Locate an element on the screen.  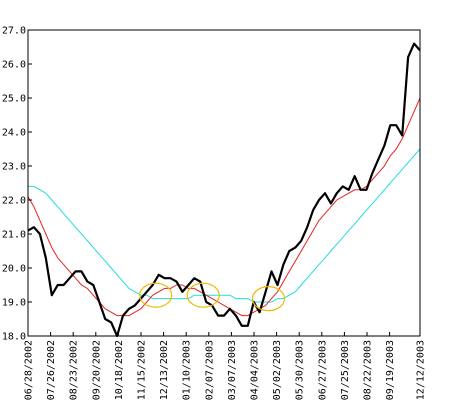
x-tick-label: 11/15/2002 is located at coordinates (142, 370).